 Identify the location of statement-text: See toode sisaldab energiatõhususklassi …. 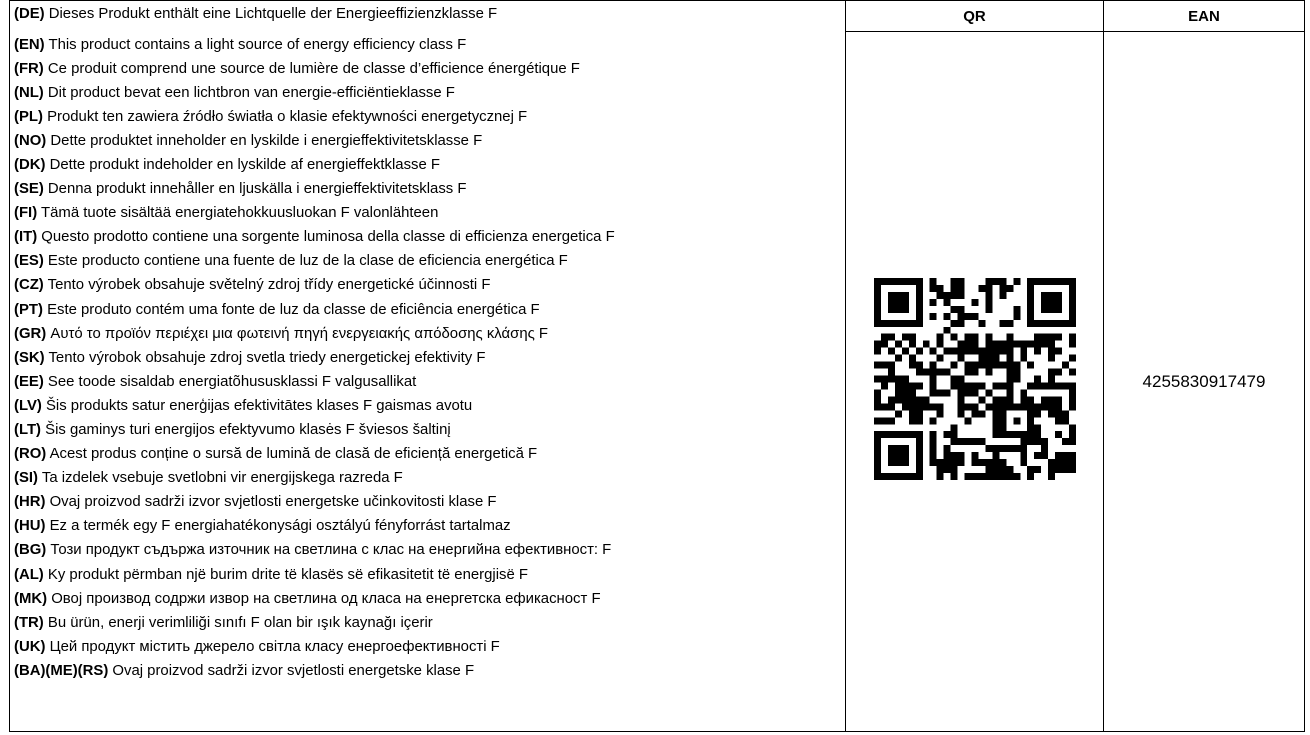
(232, 381).